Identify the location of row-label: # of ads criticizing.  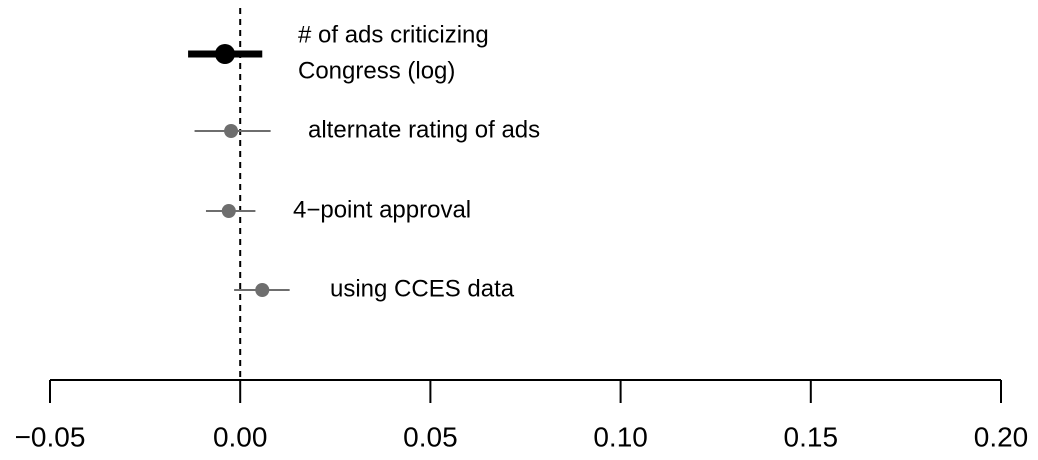
(393, 34).